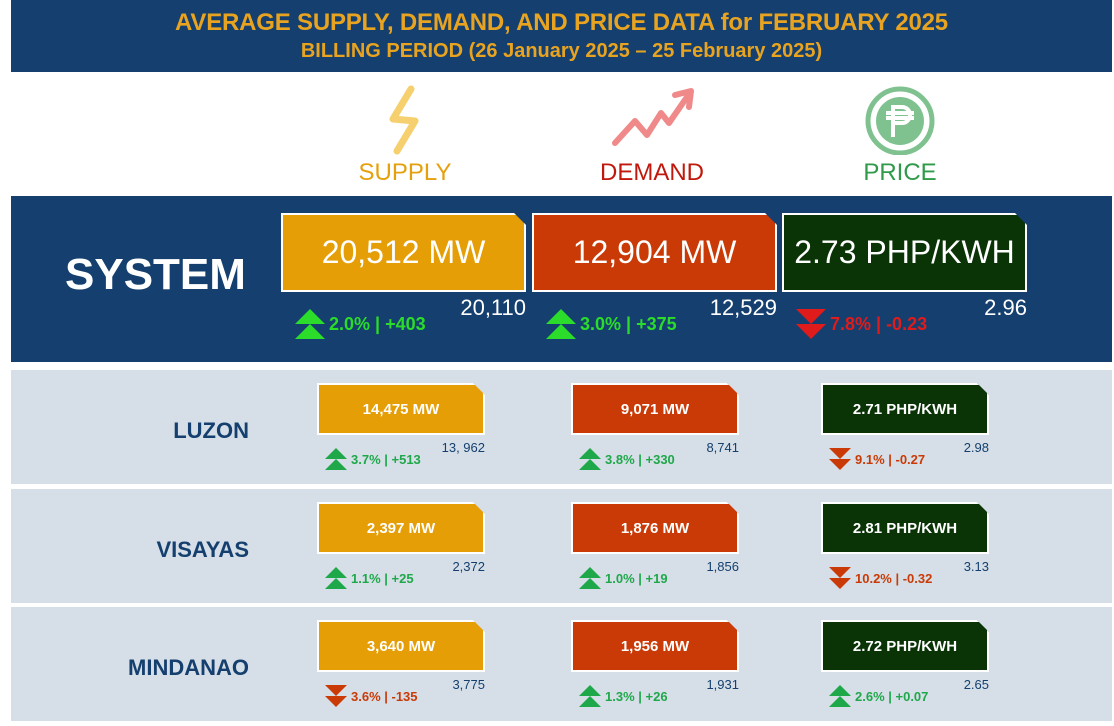 The height and width of the screenshot is (726, 1114). I want to click on supply-value-card: 2,397 MW, so click(401, 528).